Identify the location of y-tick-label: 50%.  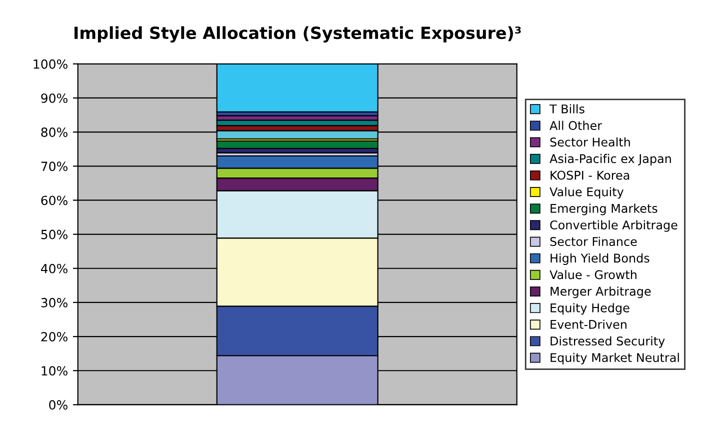
(54, 235).